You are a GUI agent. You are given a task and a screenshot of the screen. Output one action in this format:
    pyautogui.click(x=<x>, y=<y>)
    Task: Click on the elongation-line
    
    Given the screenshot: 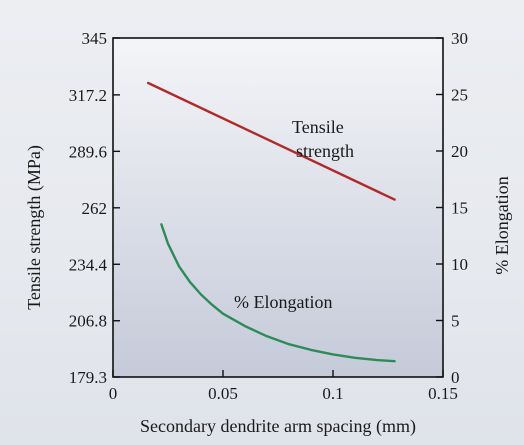 What is the action you would take?
    pyautogui.click(x=278, y=293)
    